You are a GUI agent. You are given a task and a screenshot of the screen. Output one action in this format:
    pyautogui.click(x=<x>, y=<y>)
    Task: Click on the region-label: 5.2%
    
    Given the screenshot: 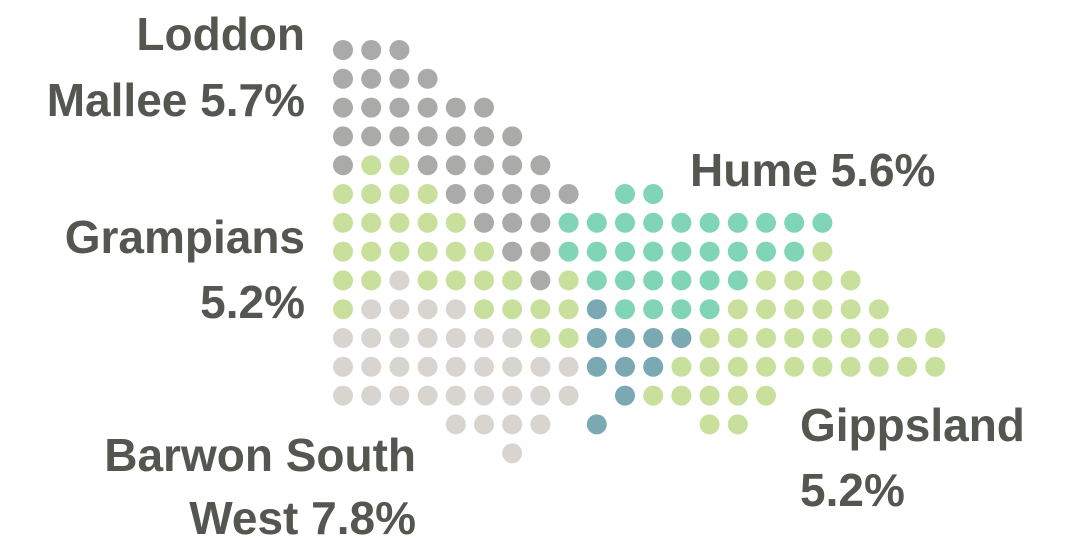 What is the action you would take?
    pyautogui.click(x=852, y=490)
    